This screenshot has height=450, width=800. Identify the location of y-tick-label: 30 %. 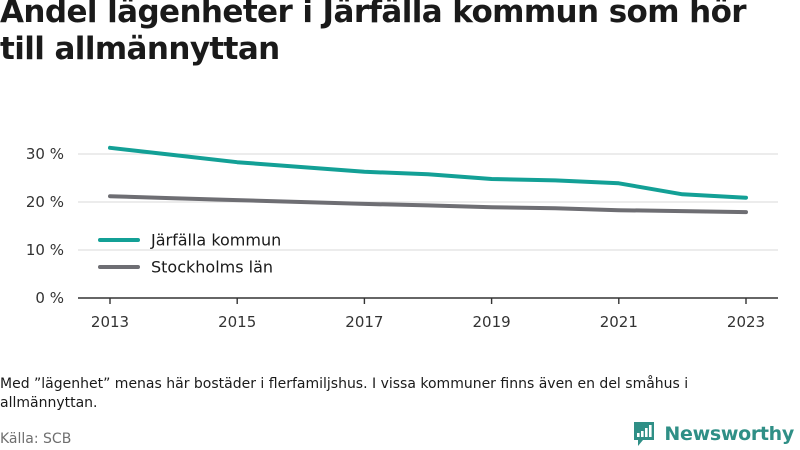
(45, 154).